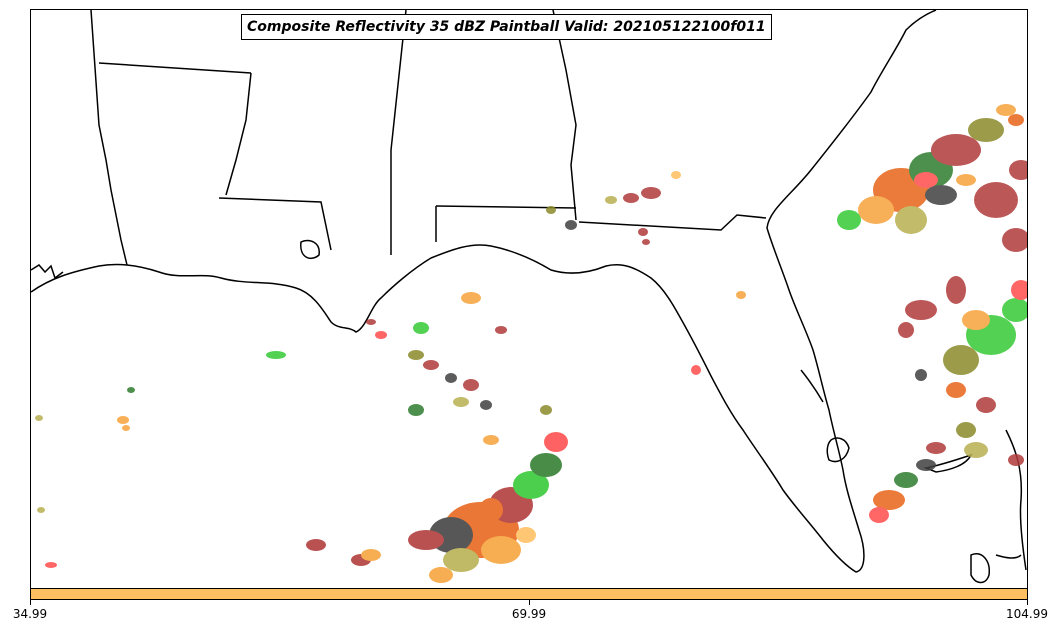 The height and width of the screenshot is (633, 1062). I want to click on colorbar, so click(529, 594).